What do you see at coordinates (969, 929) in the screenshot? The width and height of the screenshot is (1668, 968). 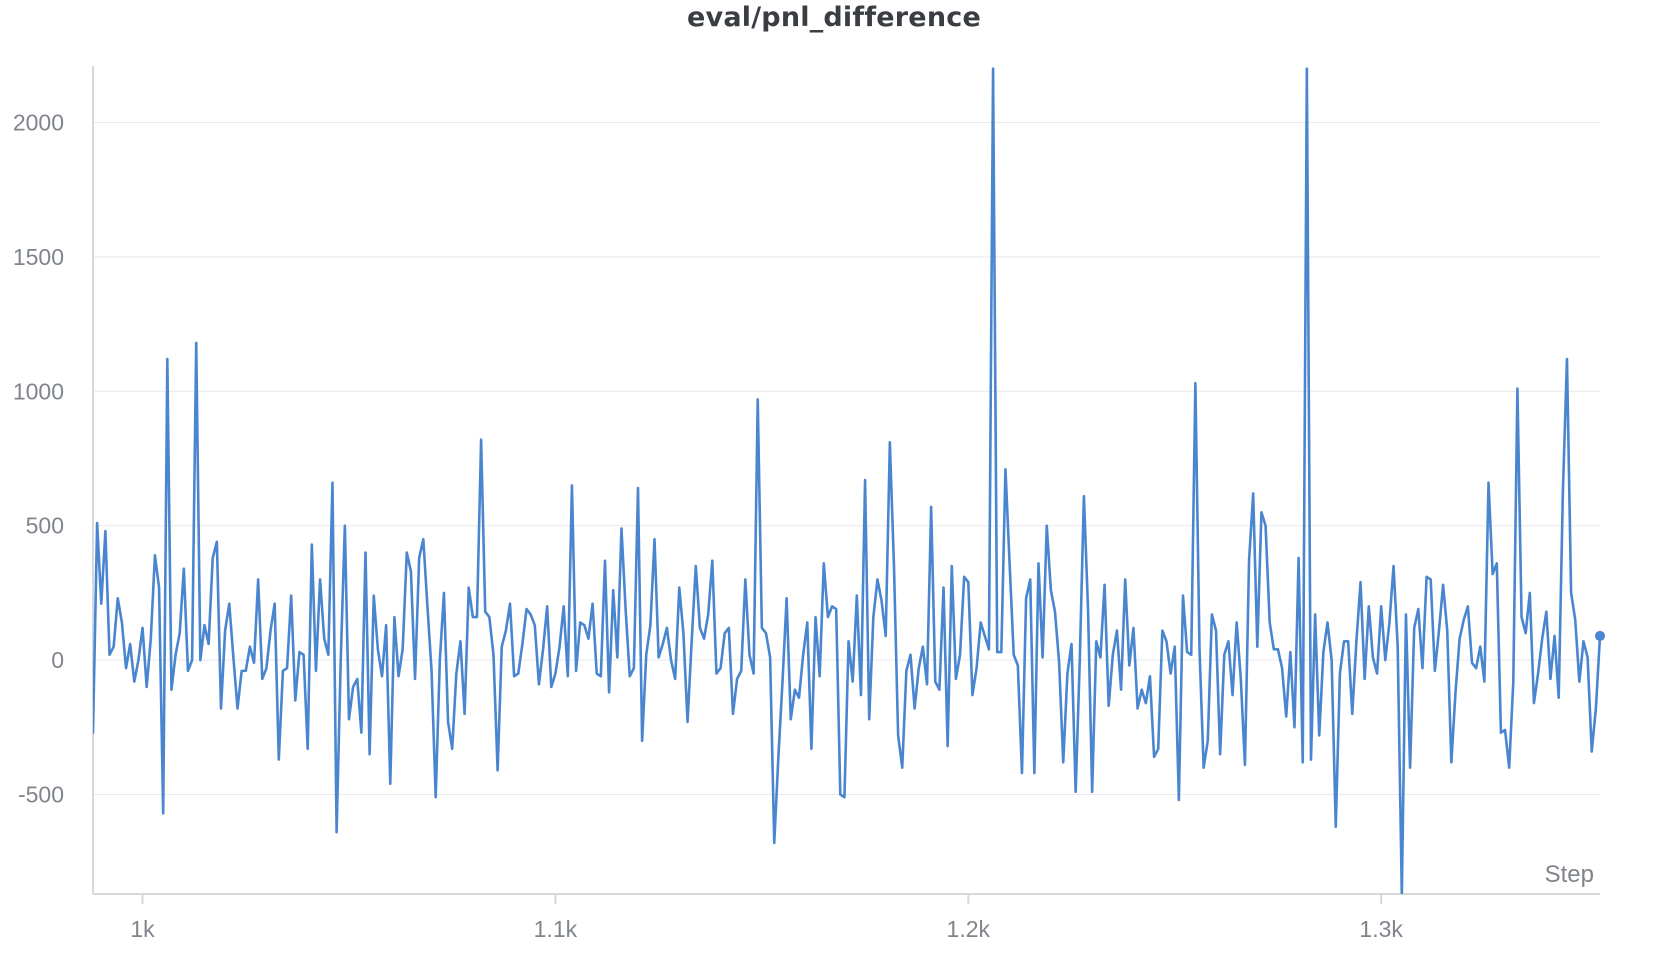 I see `x-tick-label: 1.2k` at bounding box center [969, 929].